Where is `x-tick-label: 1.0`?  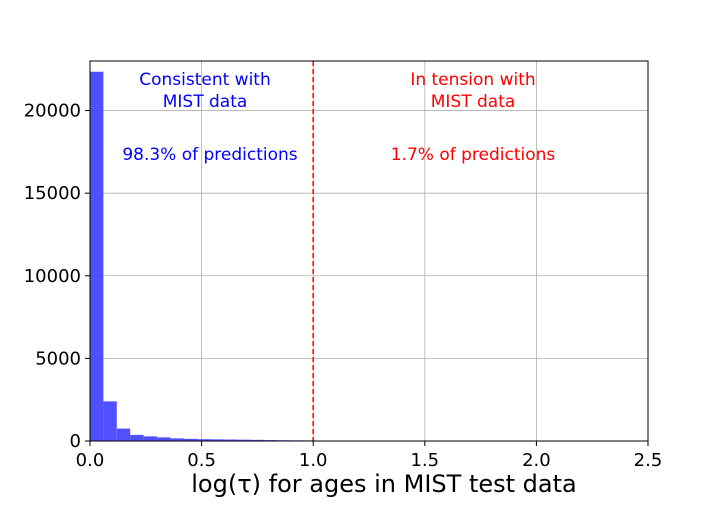 x-tick-label: 1.0 is located at coordinates (313, 460).